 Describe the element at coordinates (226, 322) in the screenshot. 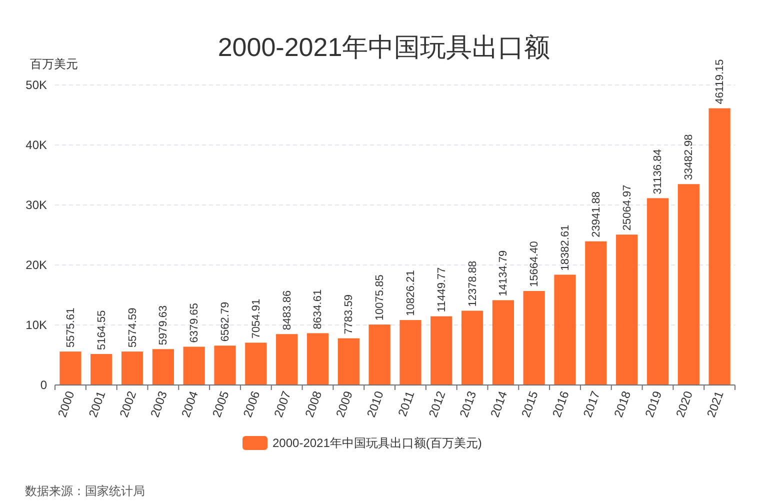

I see `data-label: 6562.79` at that location.